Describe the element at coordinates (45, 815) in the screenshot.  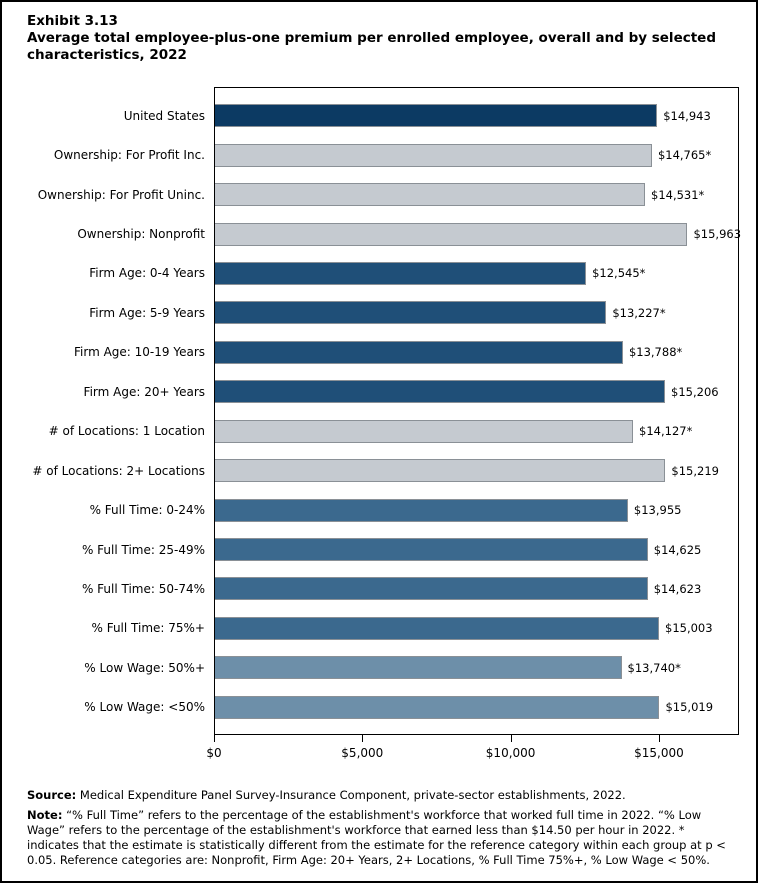
I see `note-label: Note:` at that location.